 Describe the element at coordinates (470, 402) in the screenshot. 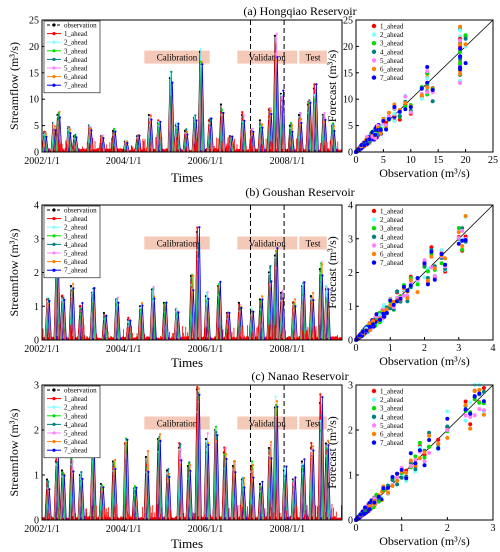

I see `point-2_ahead` at that location.